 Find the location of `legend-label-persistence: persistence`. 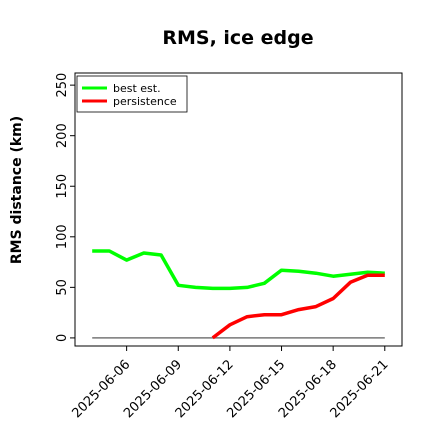

legend-label-persistence: persistence is located at coordinates (145, 101).